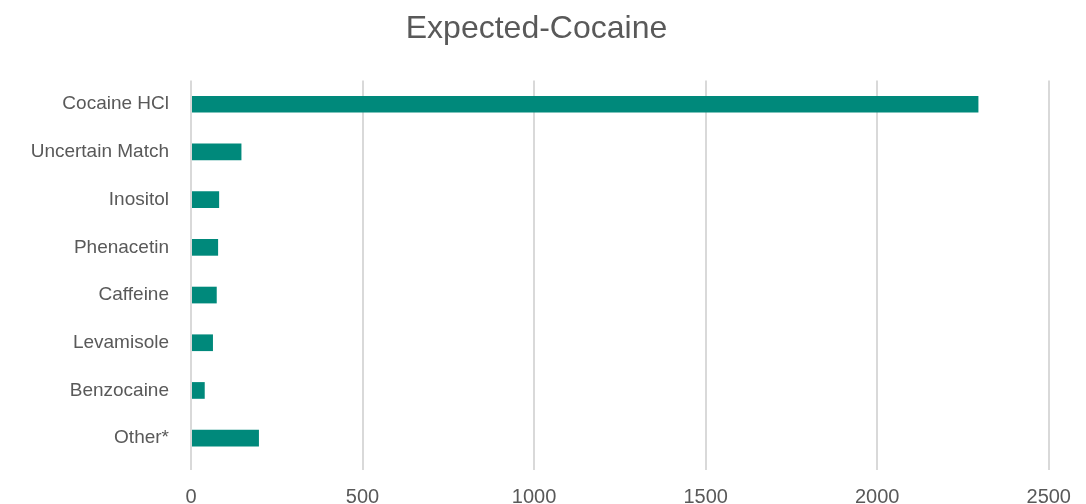  Describe the element at coordinates (121, 246) in the screenshot. I see `y-tick-label: Phenacetin` at that location.